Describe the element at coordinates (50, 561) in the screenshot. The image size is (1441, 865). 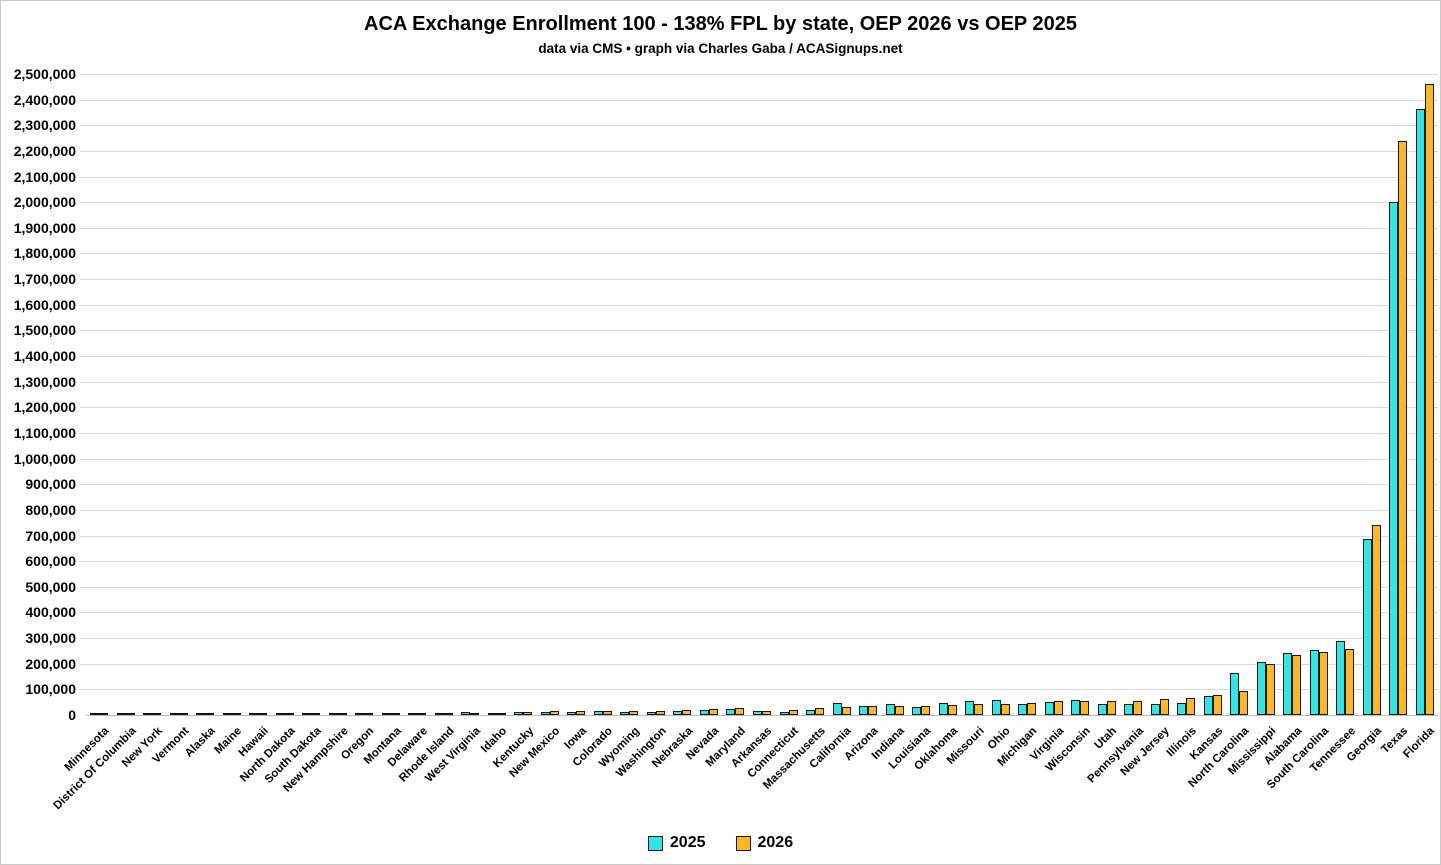
I see `y-tick-label: 600,000` at that location.